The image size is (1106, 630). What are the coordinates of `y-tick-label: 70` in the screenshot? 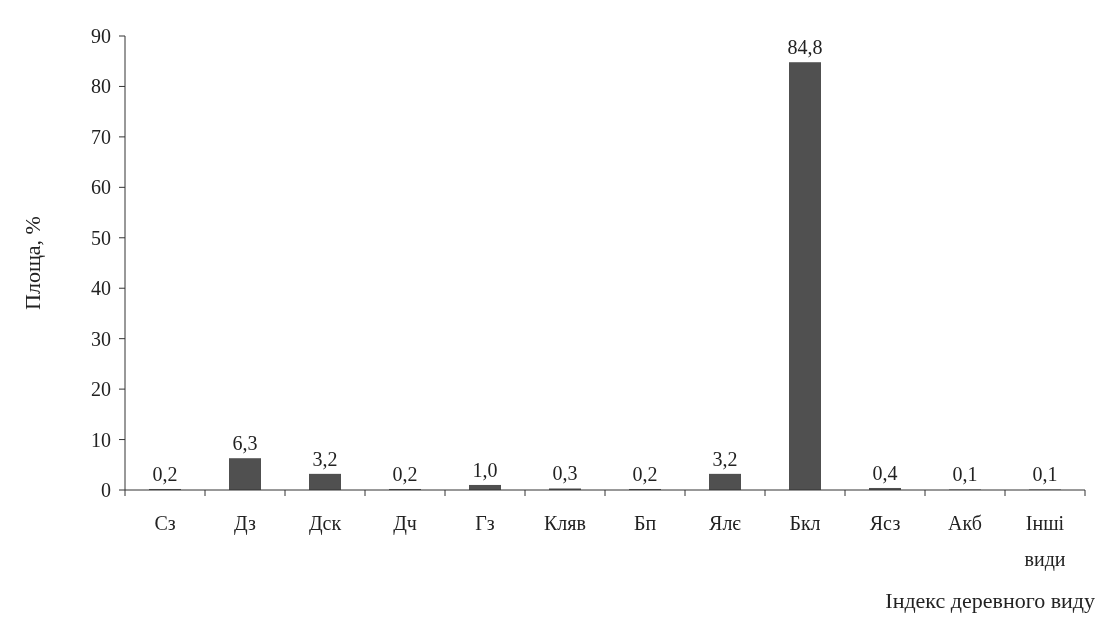 It's located at (101, 136).